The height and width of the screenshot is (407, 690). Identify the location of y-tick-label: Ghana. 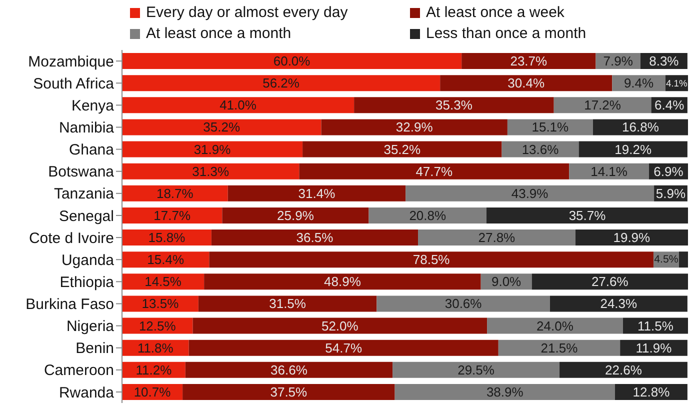
(91, 150).